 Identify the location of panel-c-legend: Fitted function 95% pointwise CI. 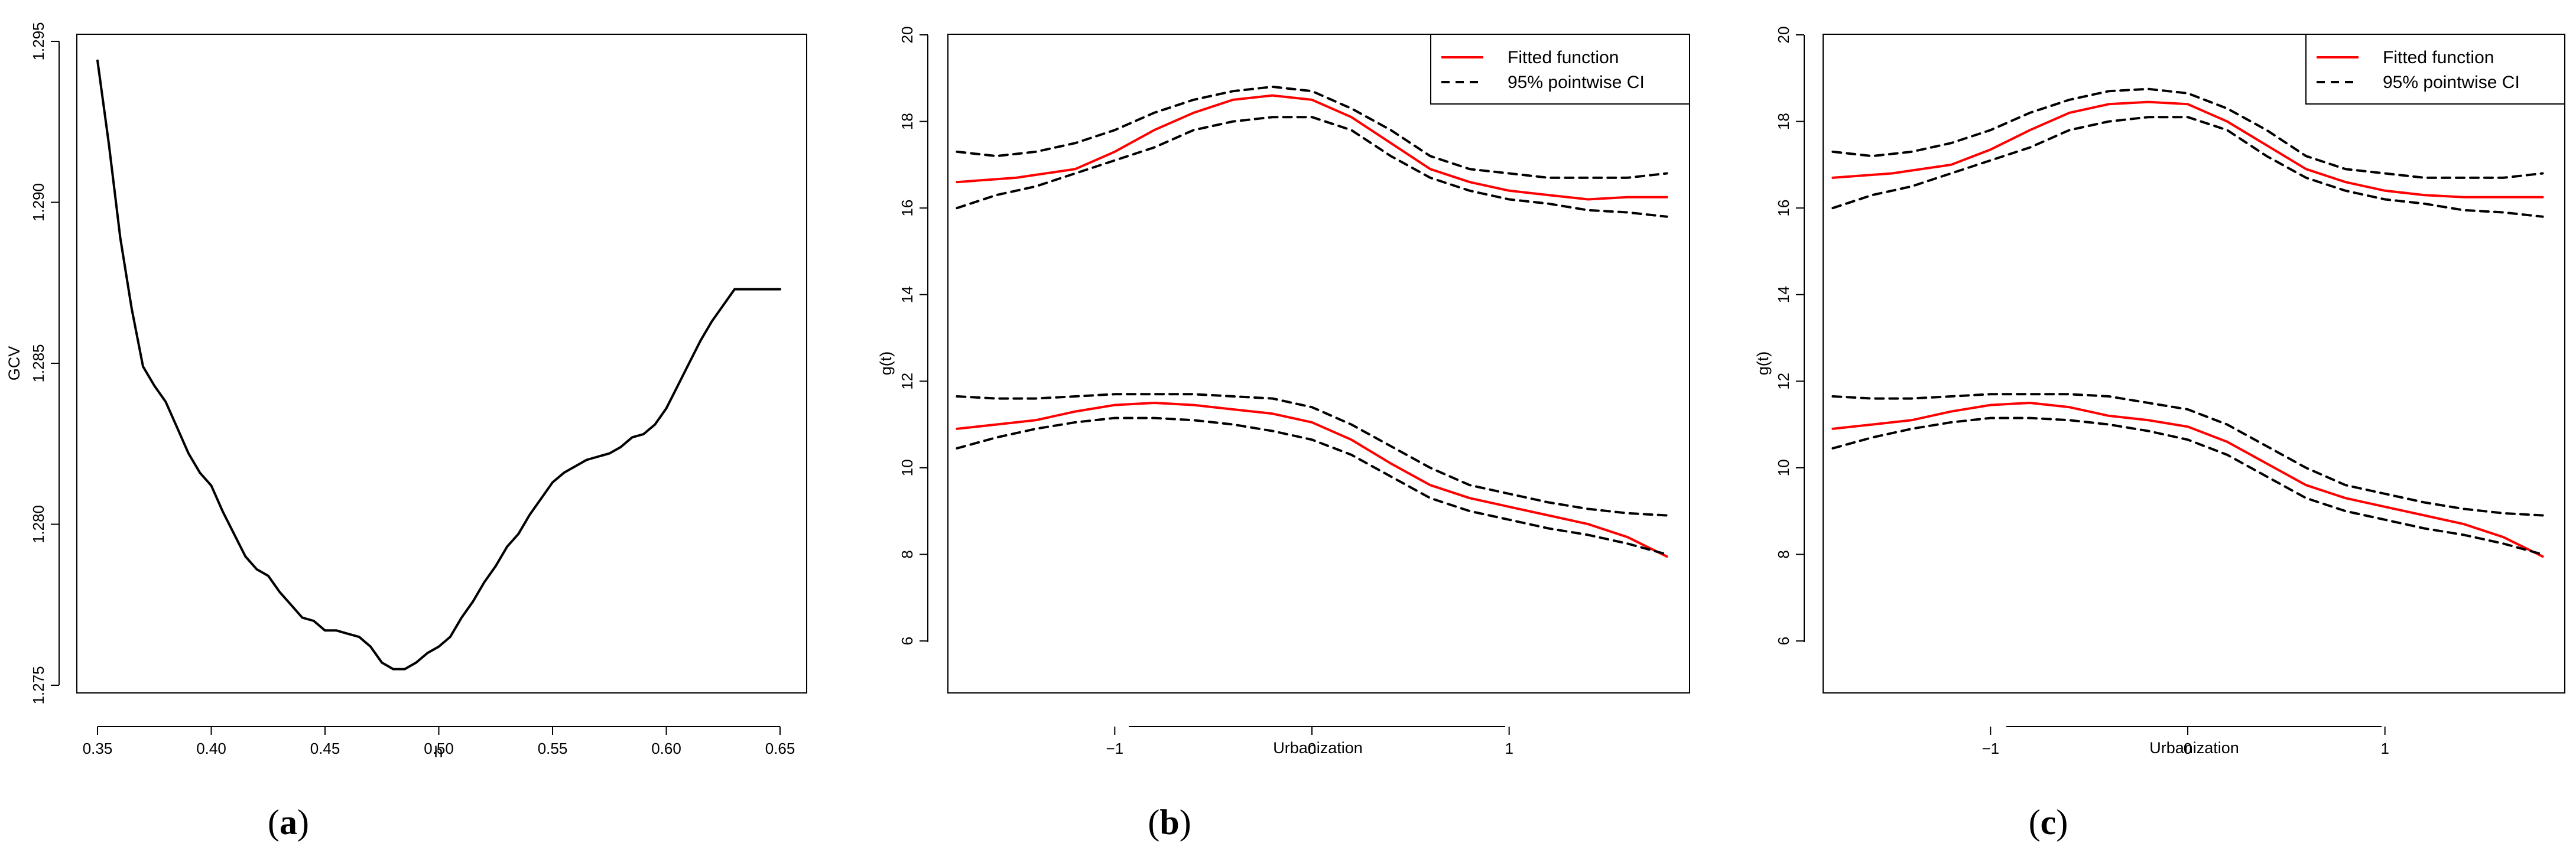
(2435, 69).